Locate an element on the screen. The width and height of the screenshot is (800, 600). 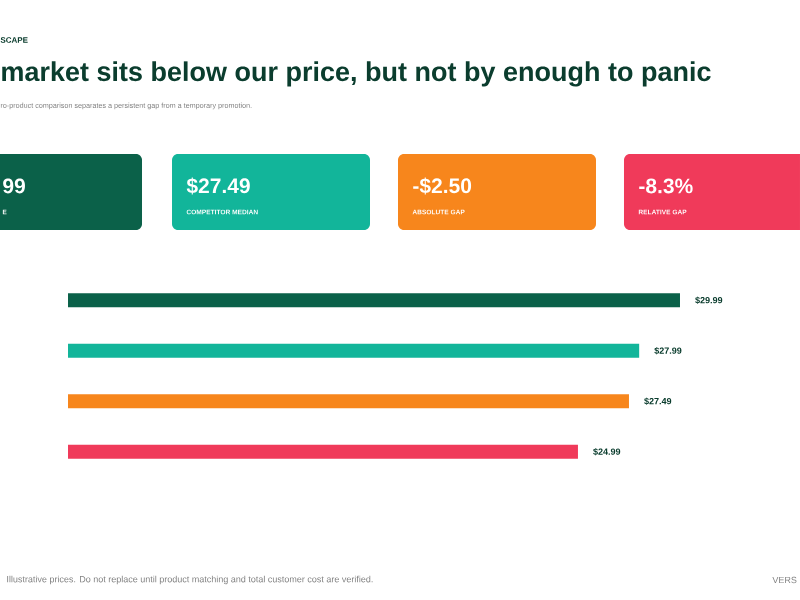
text: $27.49 is located at coordinates (218, 186).